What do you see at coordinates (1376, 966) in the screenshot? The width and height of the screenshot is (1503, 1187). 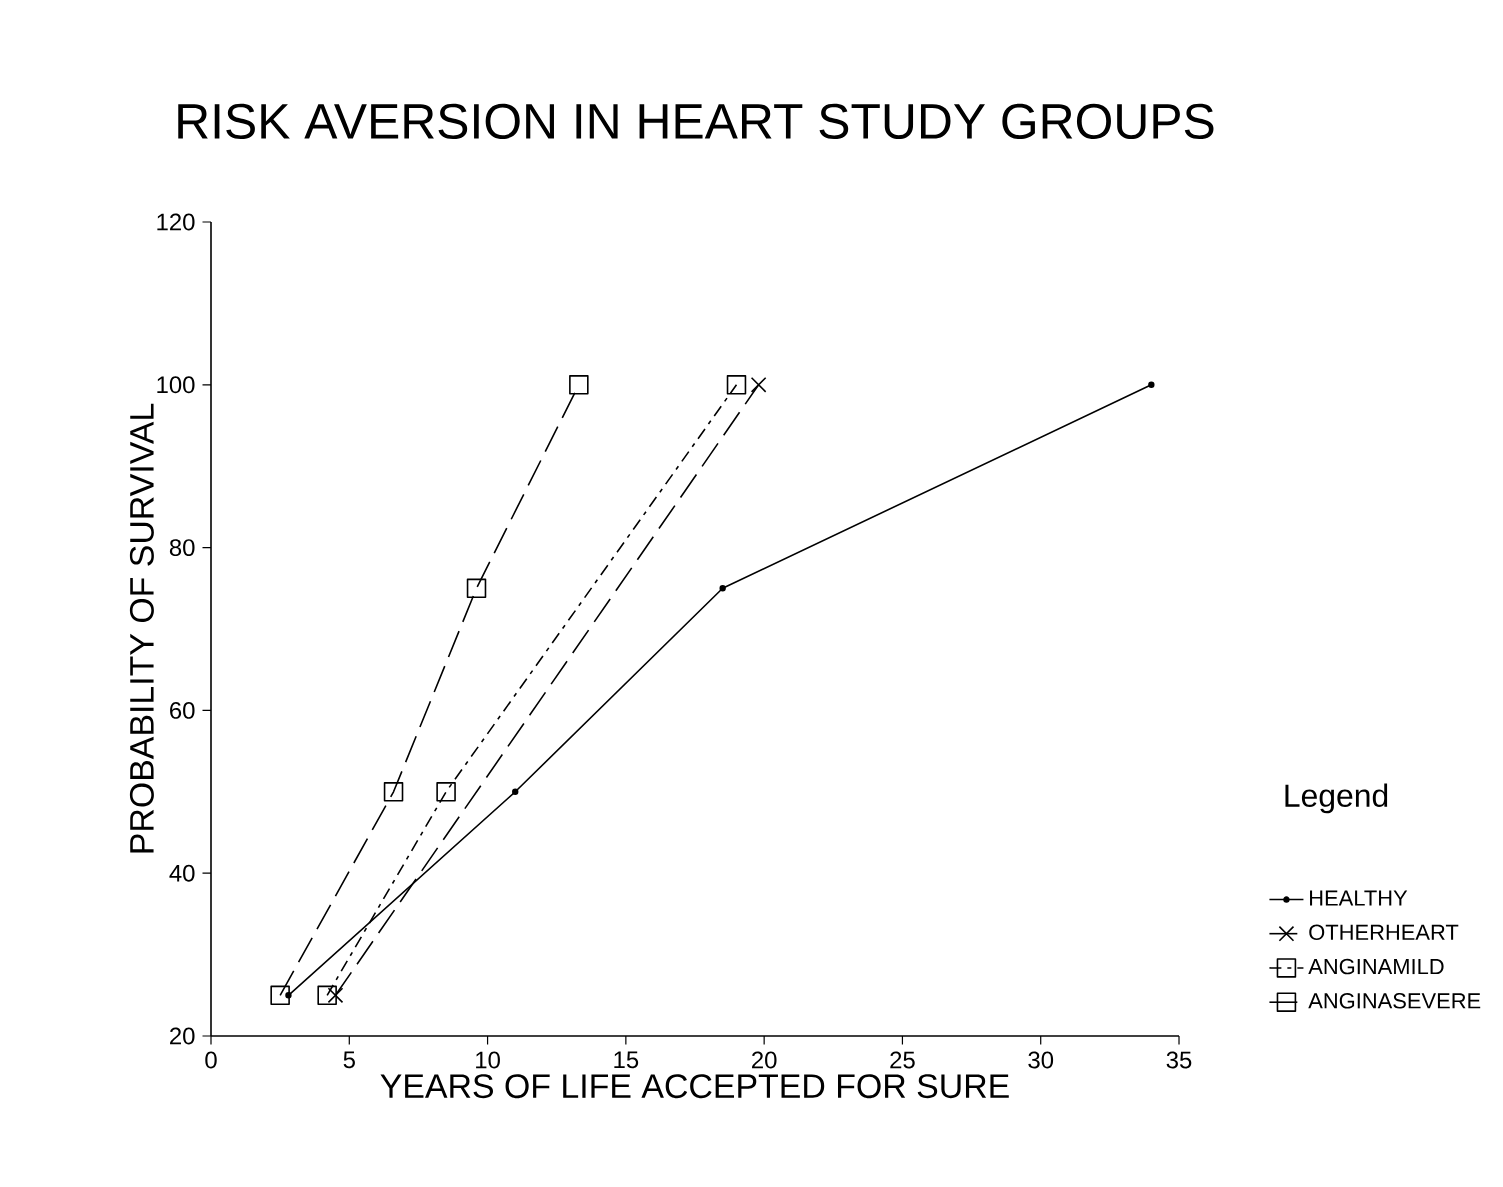 I see `legend-label: ANGINAMILD` at bounding box center [1376, 966].